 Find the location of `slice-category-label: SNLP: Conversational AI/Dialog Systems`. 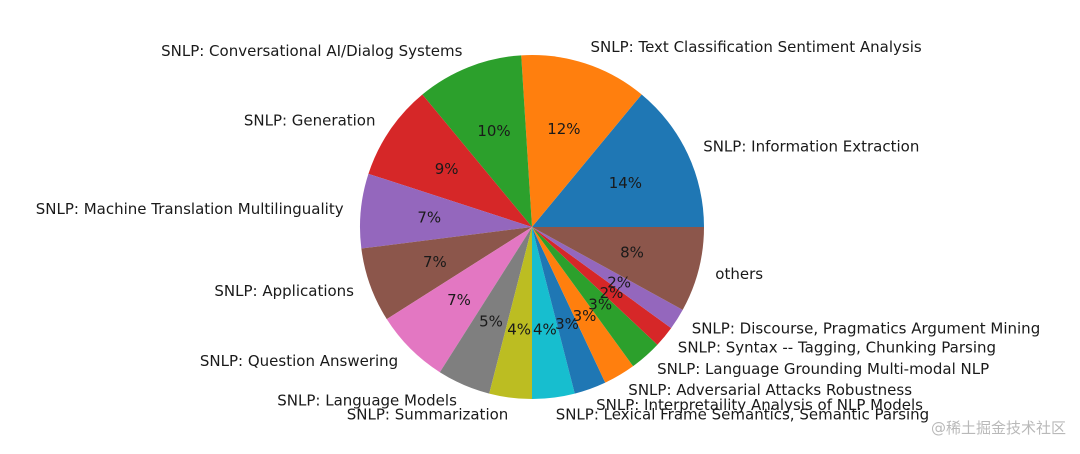

slice-category-label: SNLP: Conversational AI/Dialog Systems is located at coordinates (311, 51).